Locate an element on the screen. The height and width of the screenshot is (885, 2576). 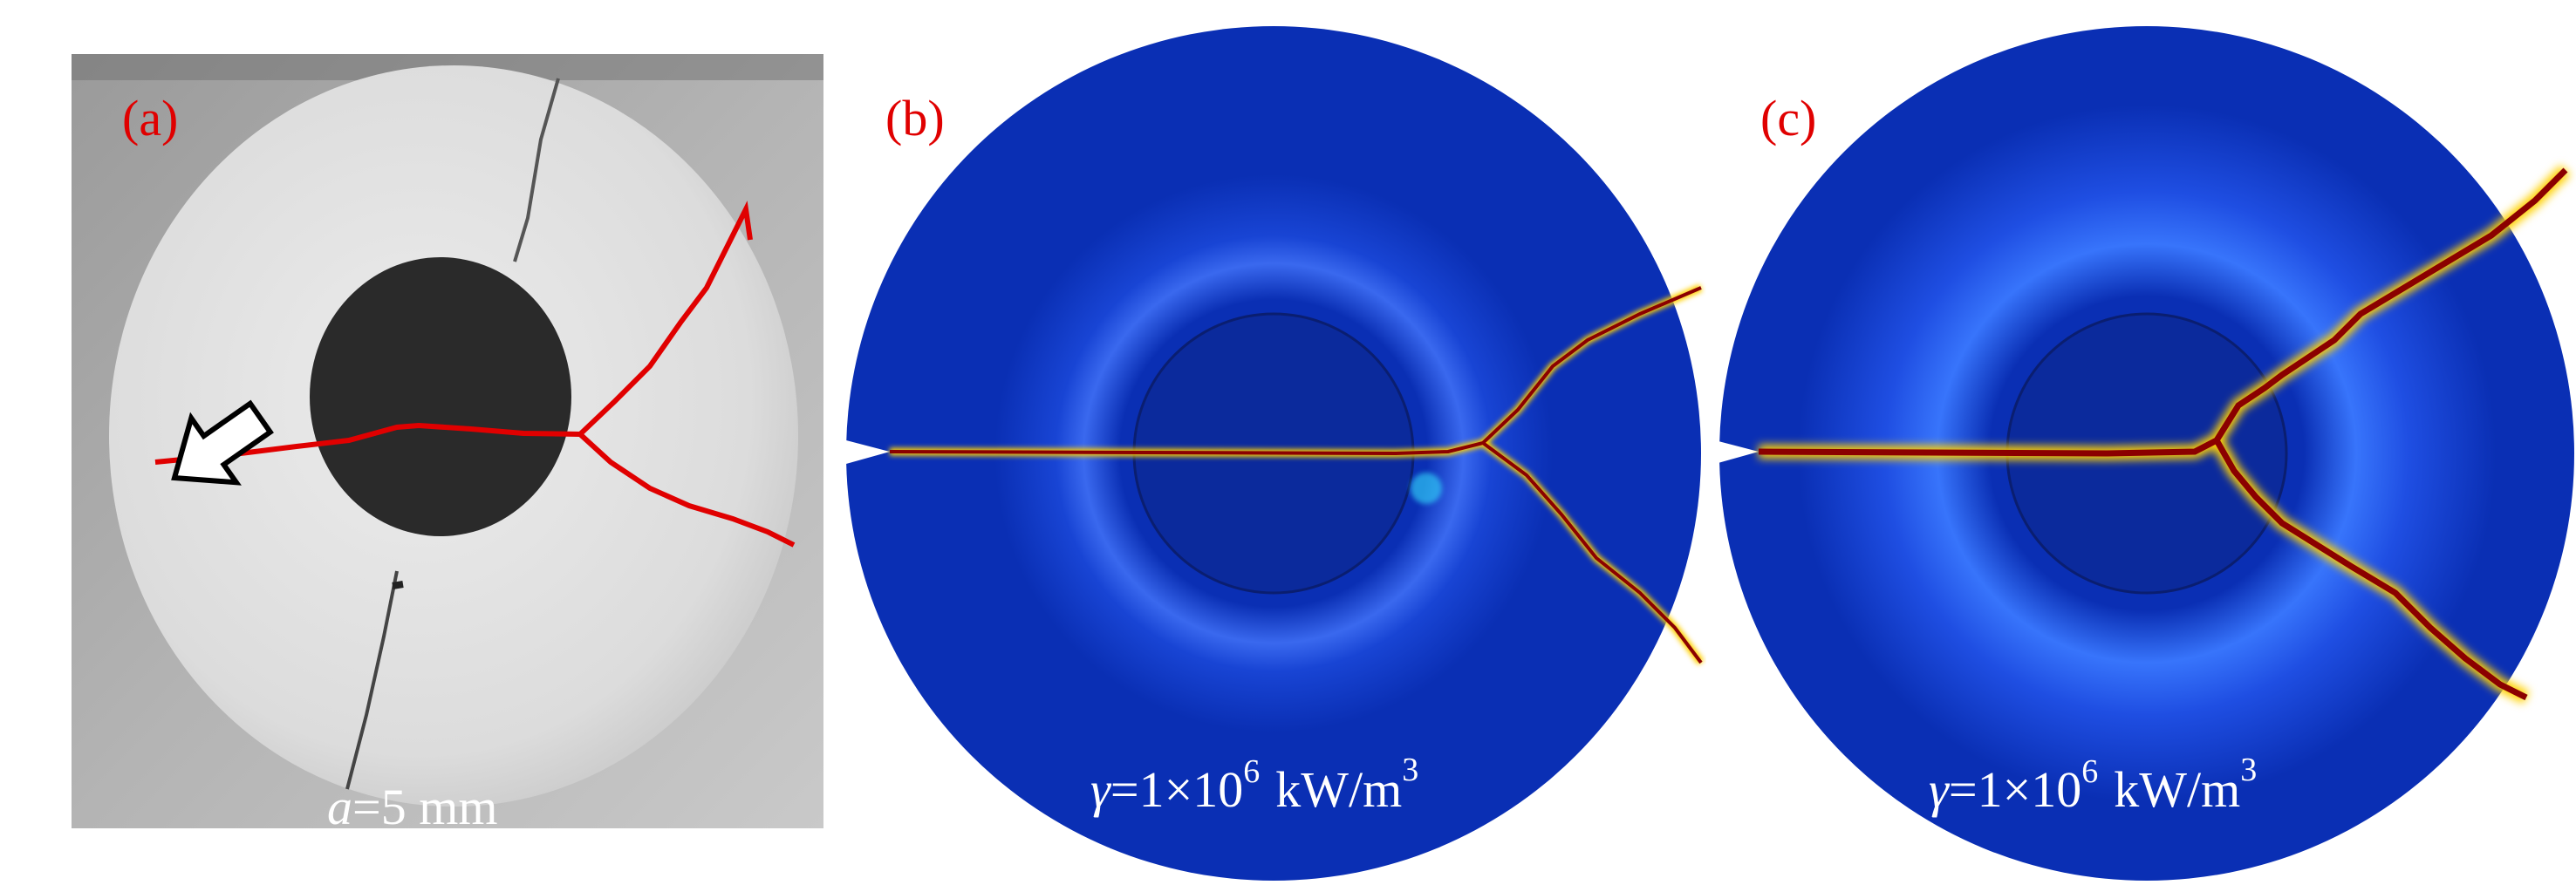
panel-label-b: (b) is located at coordinates (915, 118).